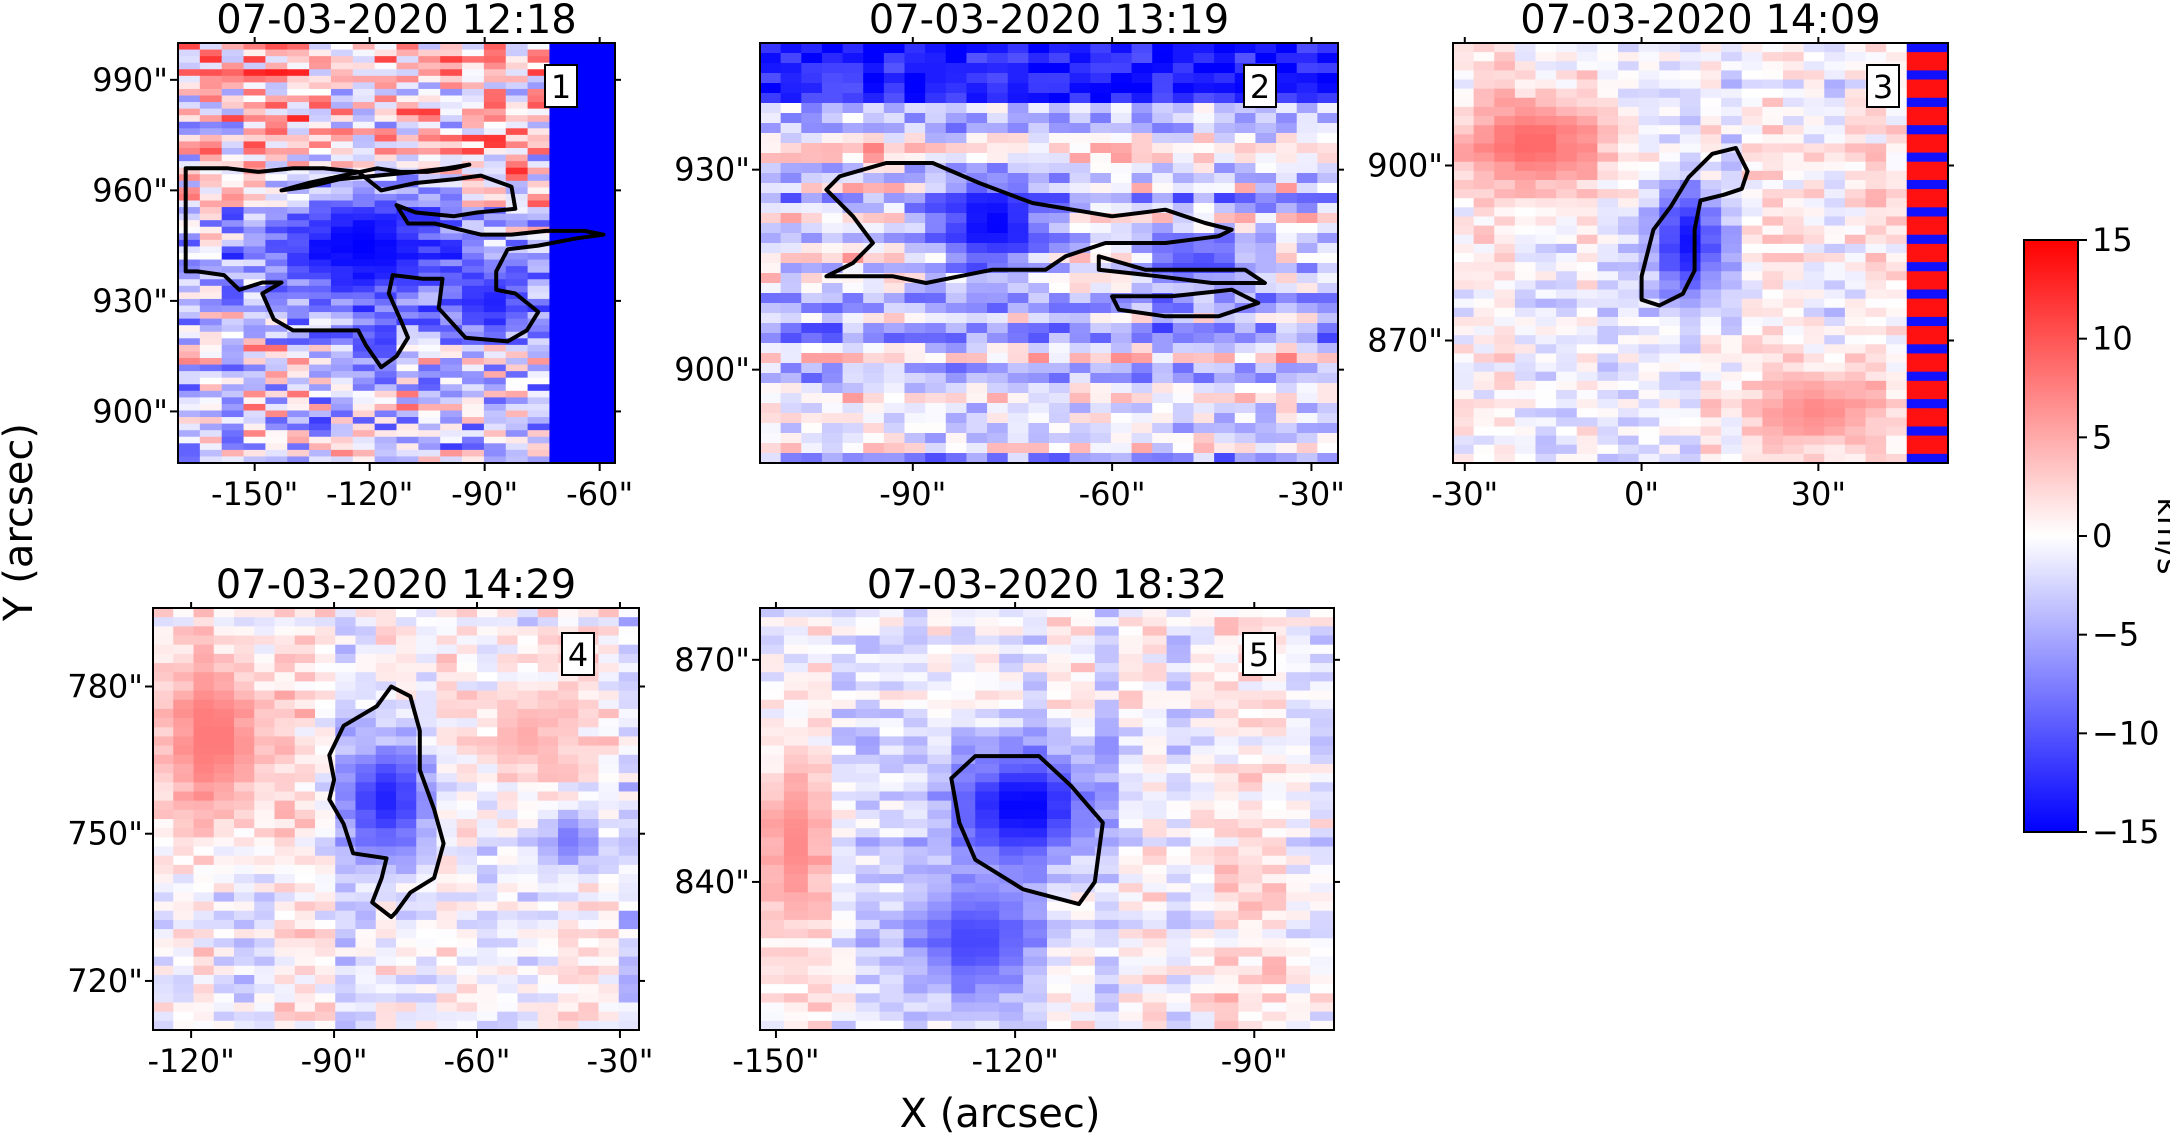  Describe the element at coordinates (394, 266) in the screenshot. I see `contour-lines` at that location.